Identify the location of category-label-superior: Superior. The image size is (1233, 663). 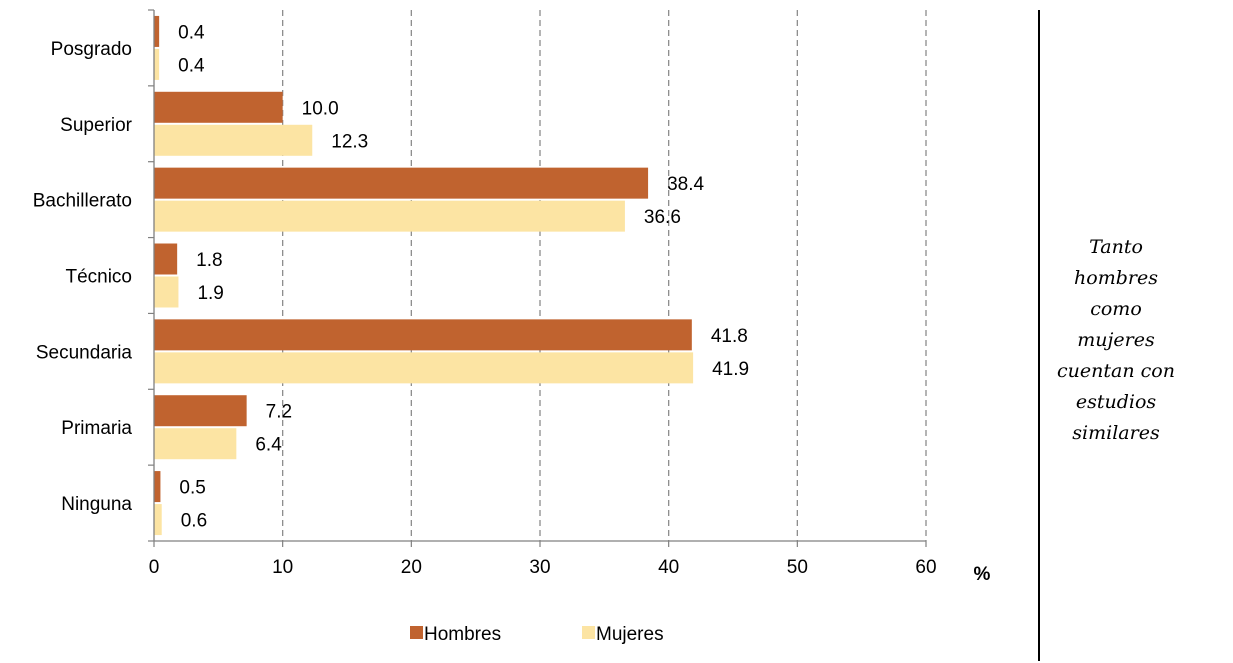
(96, 125).